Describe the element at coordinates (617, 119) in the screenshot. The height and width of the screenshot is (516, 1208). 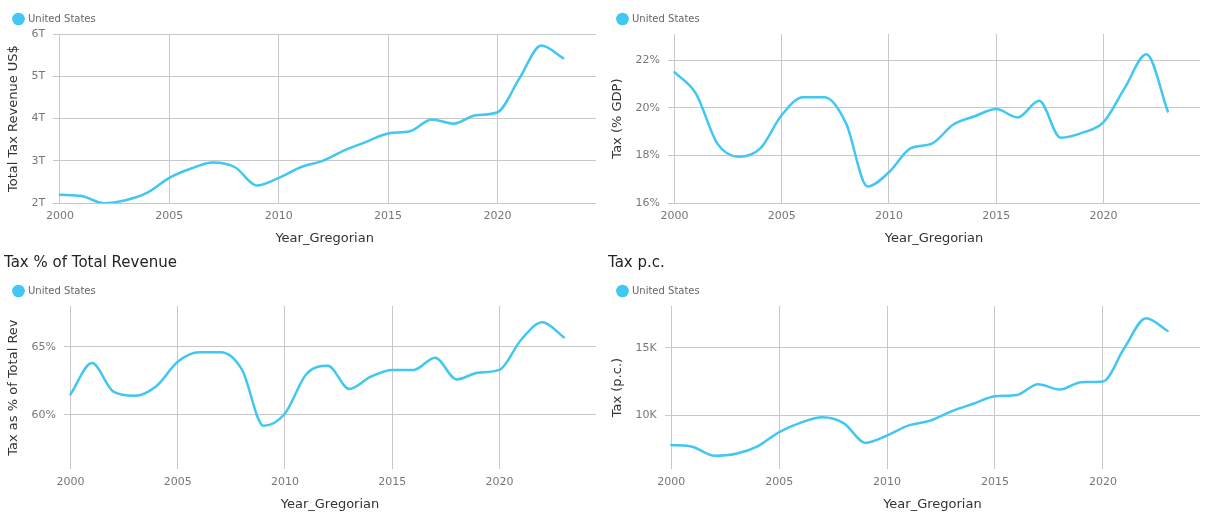
I see `y-axis-title: Tax (% GDP)` at that location.